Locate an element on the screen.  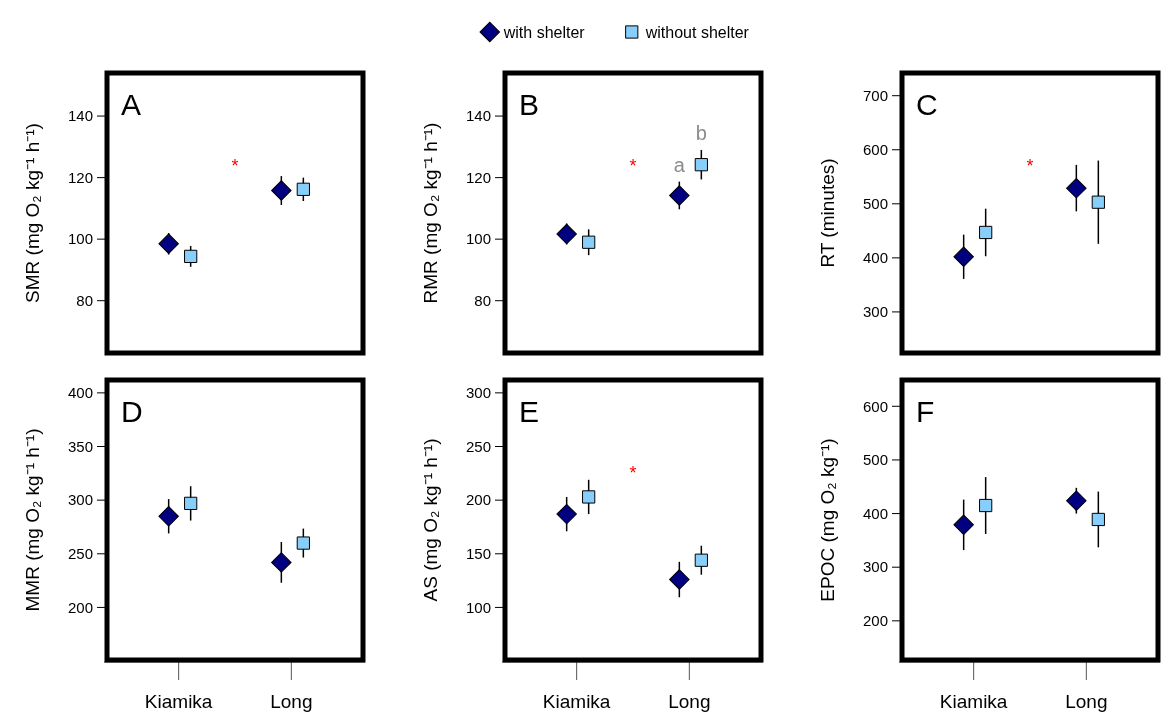
text: C is located at coordinates (927, 104).